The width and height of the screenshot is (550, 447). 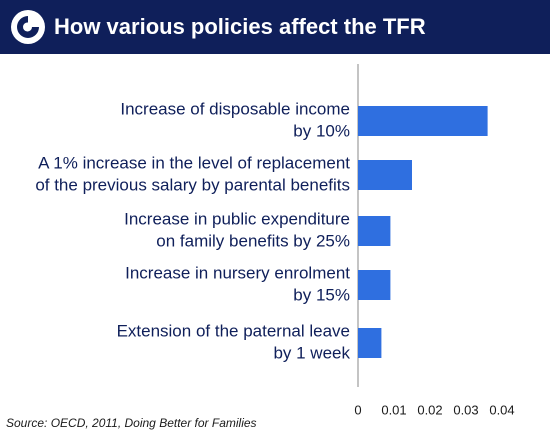 What do you see at coordinates (240, 26) in the screenshot?
I see `chart-title: How various policies affect the TFR` at bounding box center [240, 26].